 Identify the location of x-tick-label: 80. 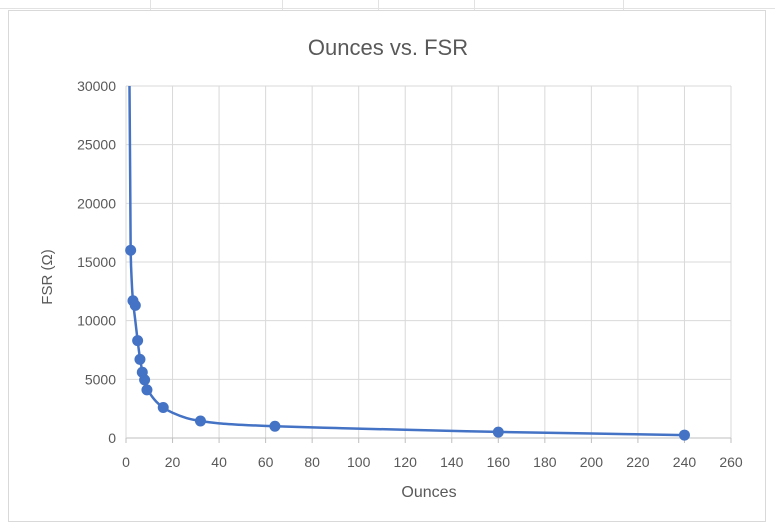
(312, 462).